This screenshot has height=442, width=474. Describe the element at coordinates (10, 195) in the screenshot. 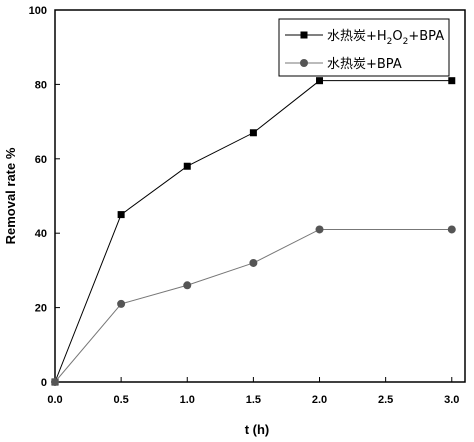

I see `y-axis-title: Removal rate %` at that location.